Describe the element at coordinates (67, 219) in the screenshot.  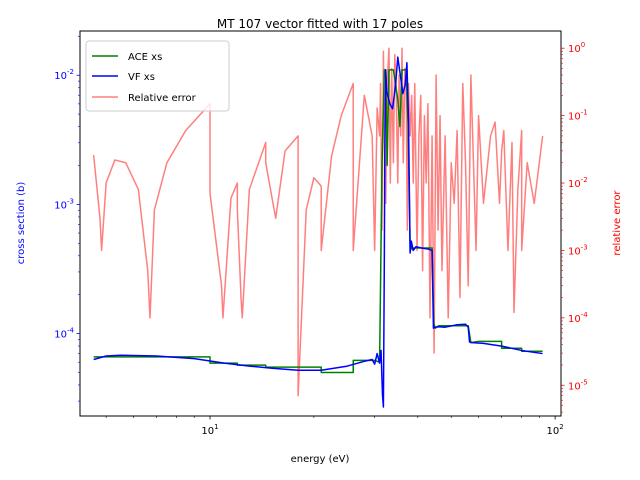
I see `y-axis-left: 10⁻⁴ 10⁻³ 10⁻²` at that location.